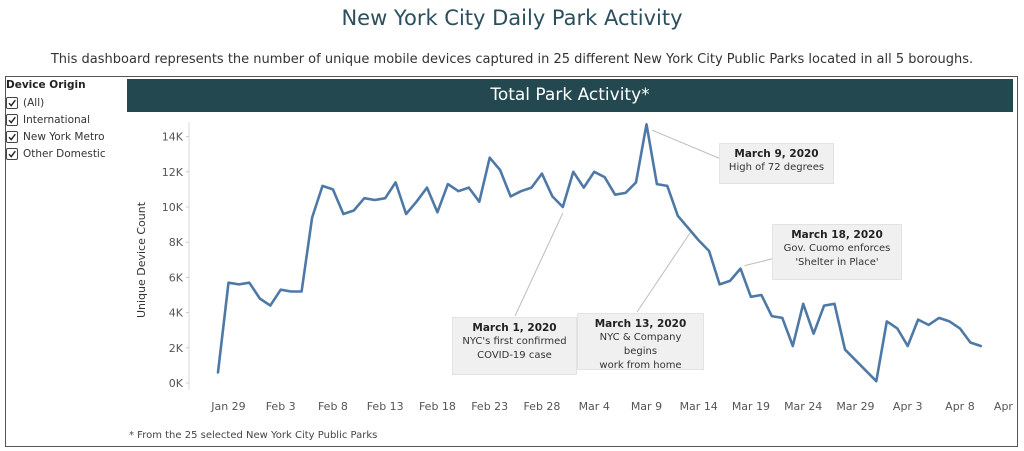  Describe the element at coordinates (173, 207) in the screenshot. I see `y-tick-label: 10K` at that location.